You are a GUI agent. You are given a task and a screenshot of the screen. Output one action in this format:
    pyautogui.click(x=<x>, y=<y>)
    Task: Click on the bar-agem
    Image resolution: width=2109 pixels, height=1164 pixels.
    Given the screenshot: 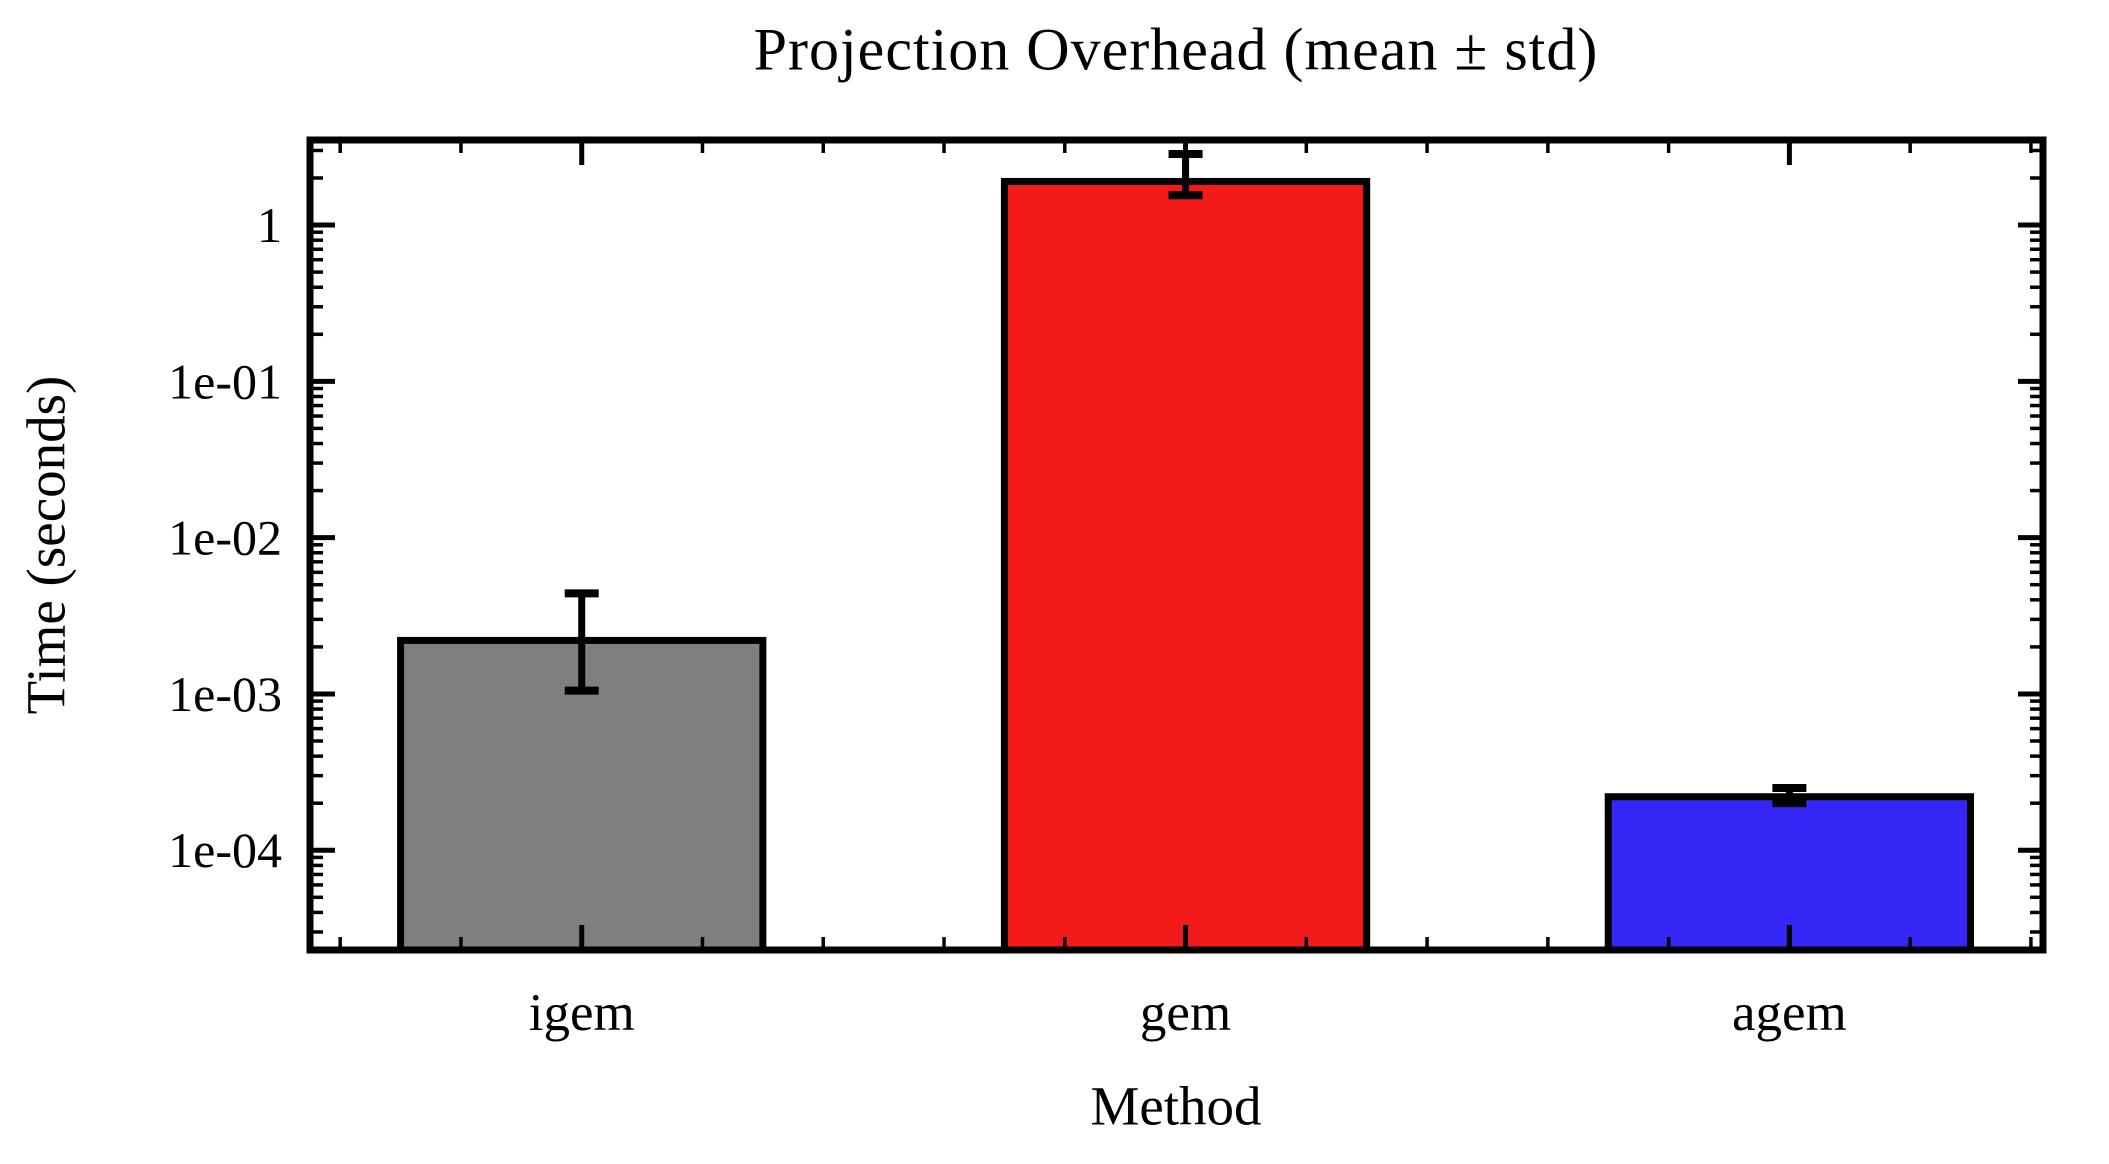 What is the action you would take?
    pyautogui.click(x=1789, y=873)
    